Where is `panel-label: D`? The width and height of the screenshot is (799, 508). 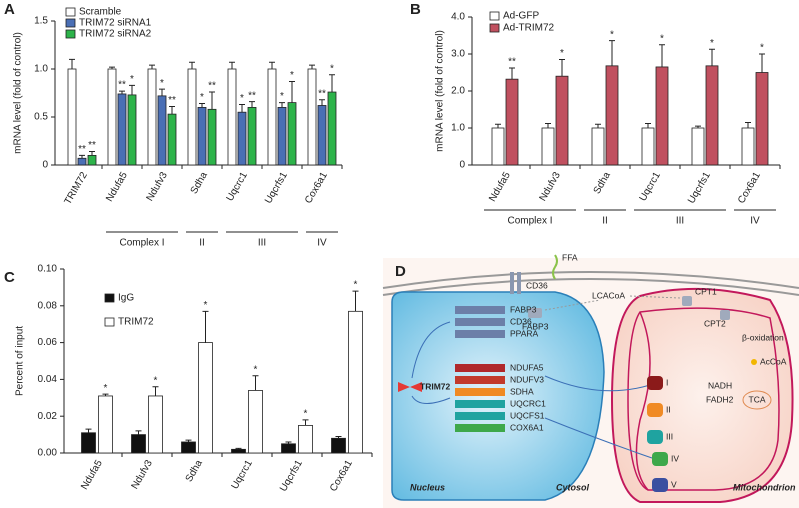 panel-label: D is located at coordinates (400, 271).